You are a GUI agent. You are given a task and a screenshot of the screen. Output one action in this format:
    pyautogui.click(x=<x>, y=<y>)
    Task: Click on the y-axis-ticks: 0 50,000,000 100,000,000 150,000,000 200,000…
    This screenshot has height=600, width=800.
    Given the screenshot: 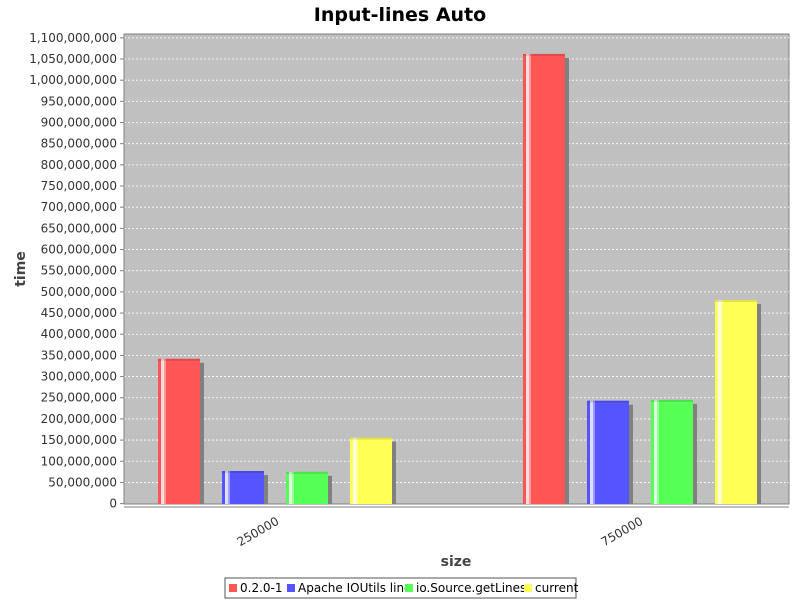 What is the action you would take?
    pyautogui.click(x=76, y=271)
    